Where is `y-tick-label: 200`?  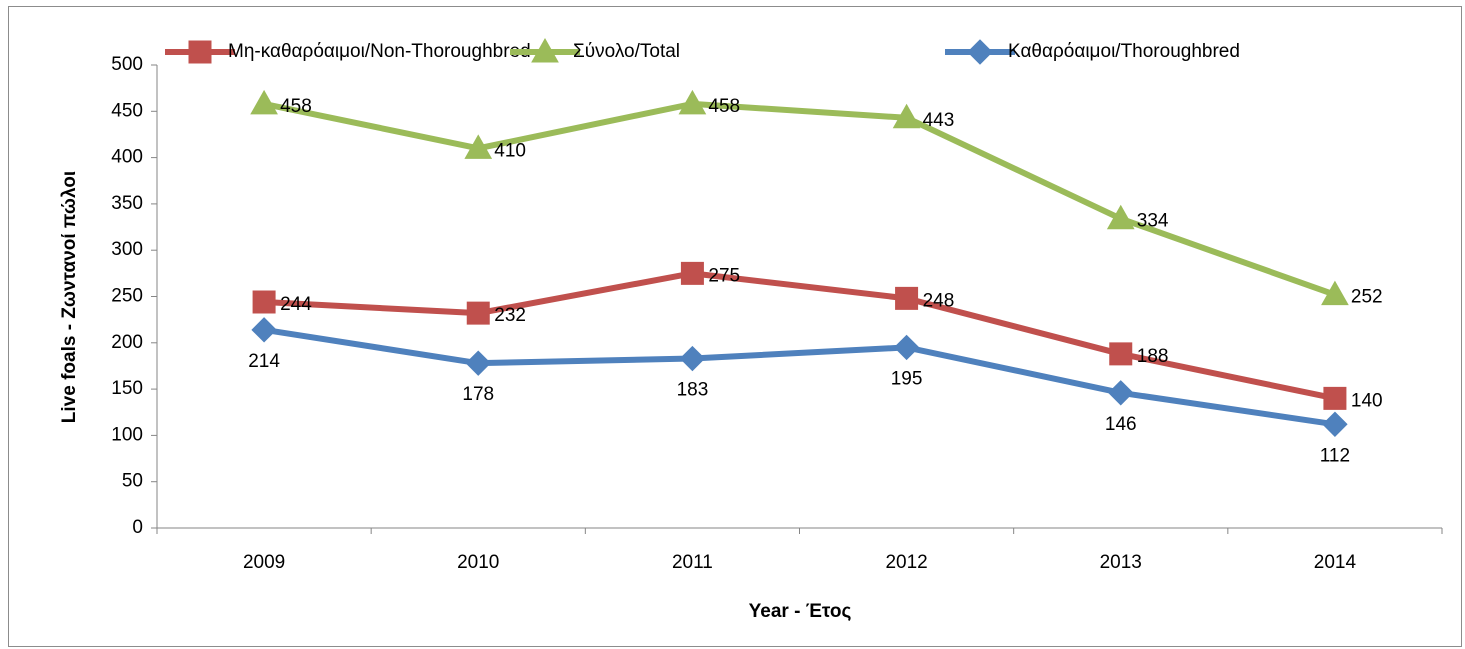
y-tick-label: 200 is located at coordinates (127, 342).